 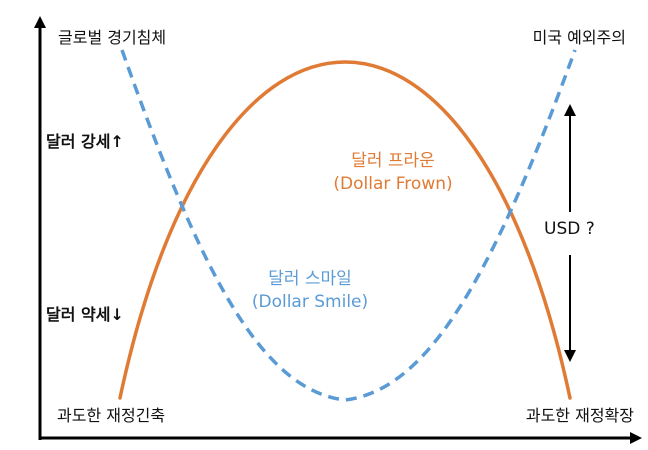 I want to click on label-weak-dollar: 달러 약세↓, so click(x=85, y=314).